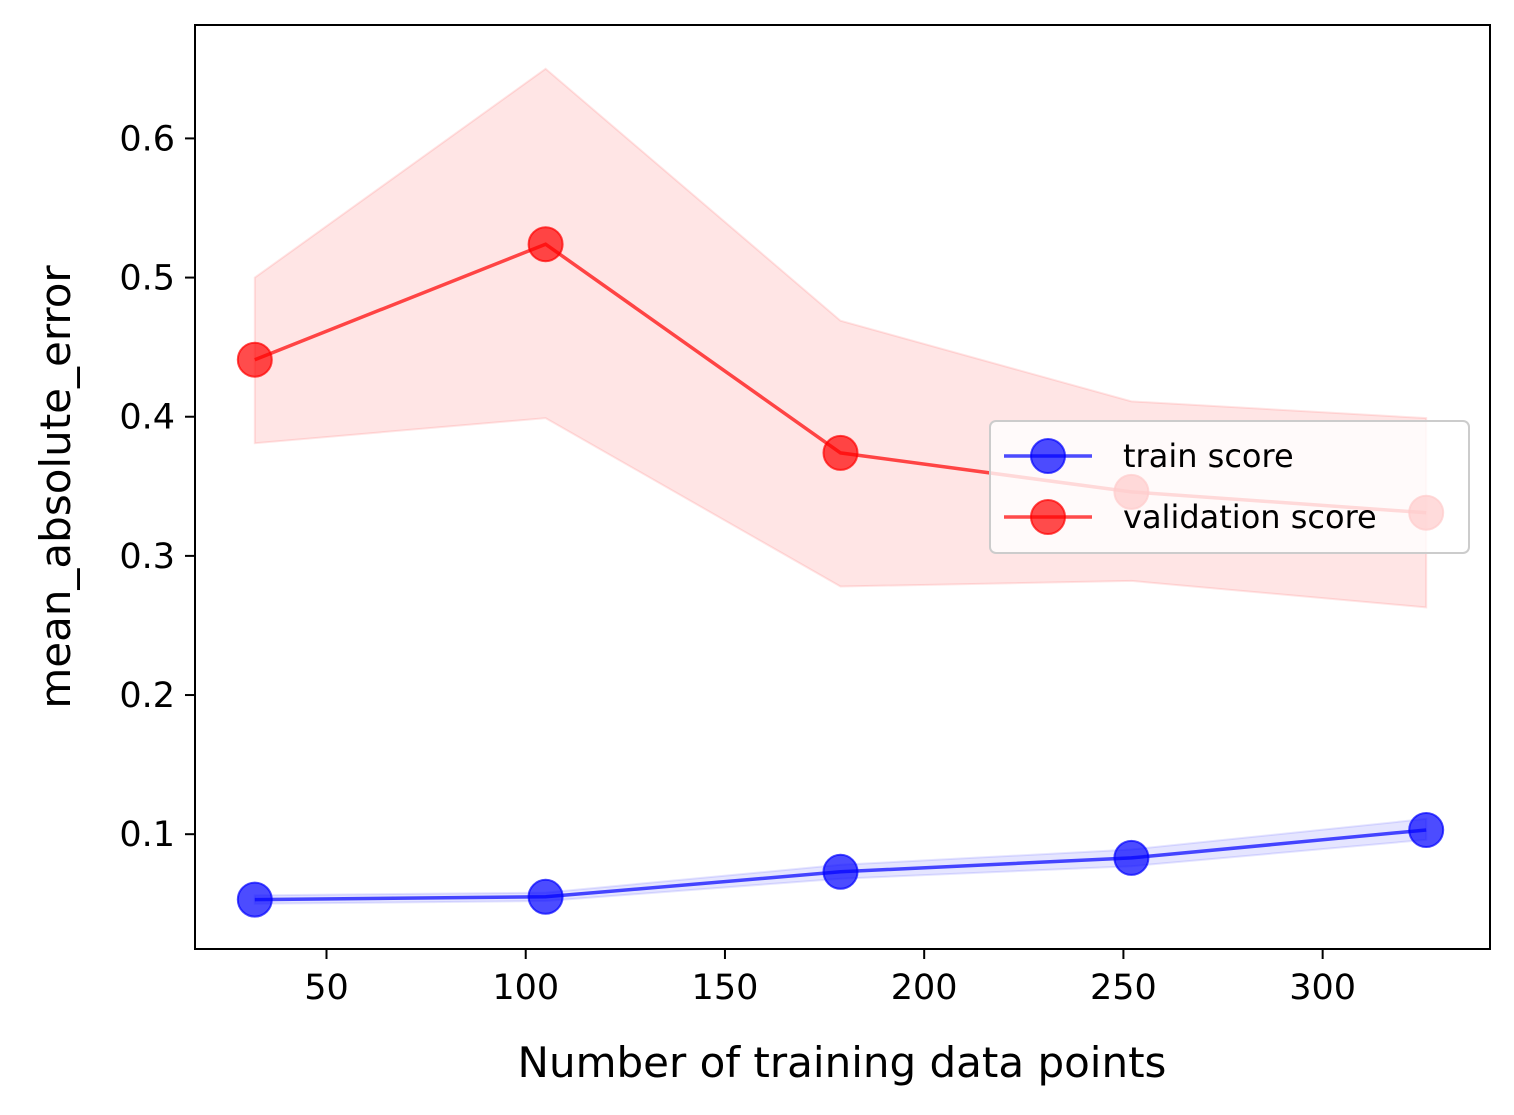  I want to click on legend: train score validation score, so click(1229, 487).